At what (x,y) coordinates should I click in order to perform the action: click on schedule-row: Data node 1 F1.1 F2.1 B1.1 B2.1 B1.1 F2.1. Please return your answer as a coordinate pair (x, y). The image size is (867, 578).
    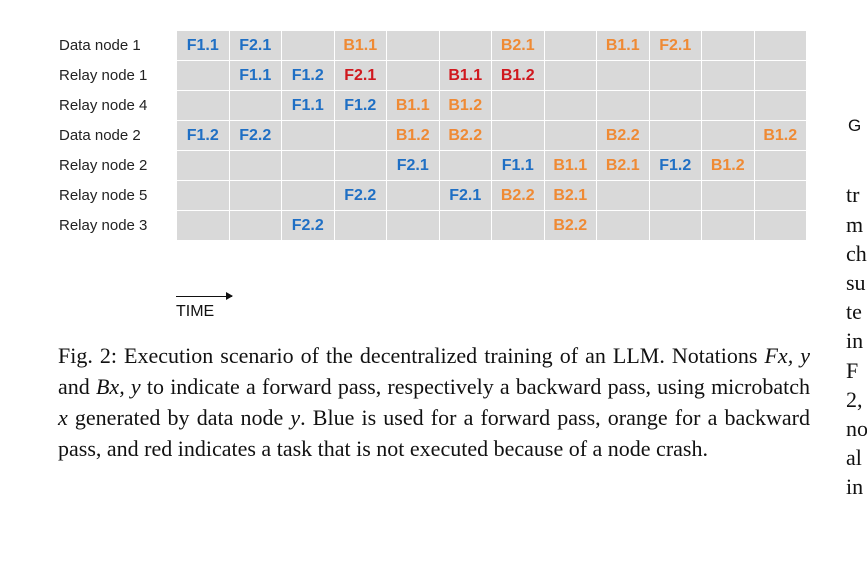
    Looking at the image, I should click on (432, 45).